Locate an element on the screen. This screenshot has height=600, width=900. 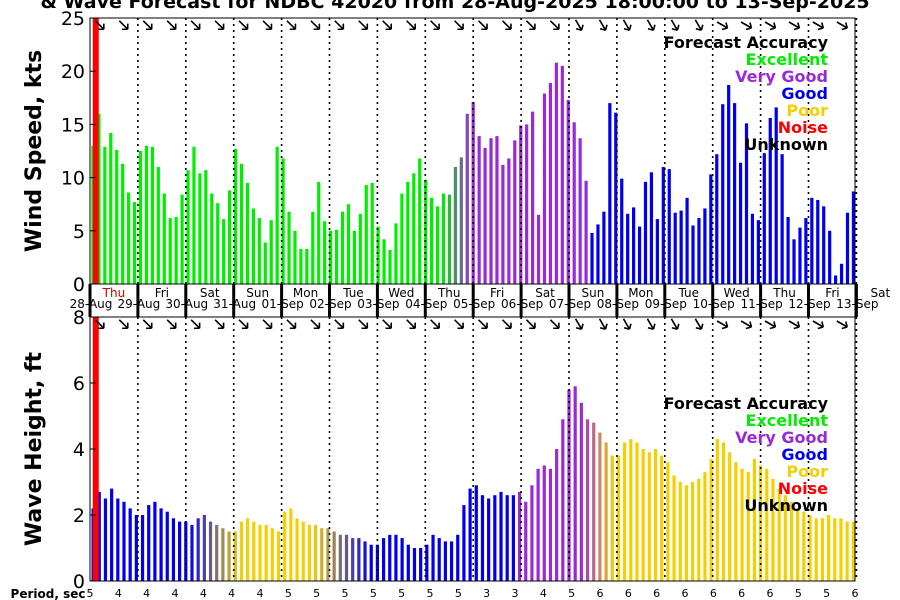
day-date-label: 28-Aug is located at coordinates (91, 304).